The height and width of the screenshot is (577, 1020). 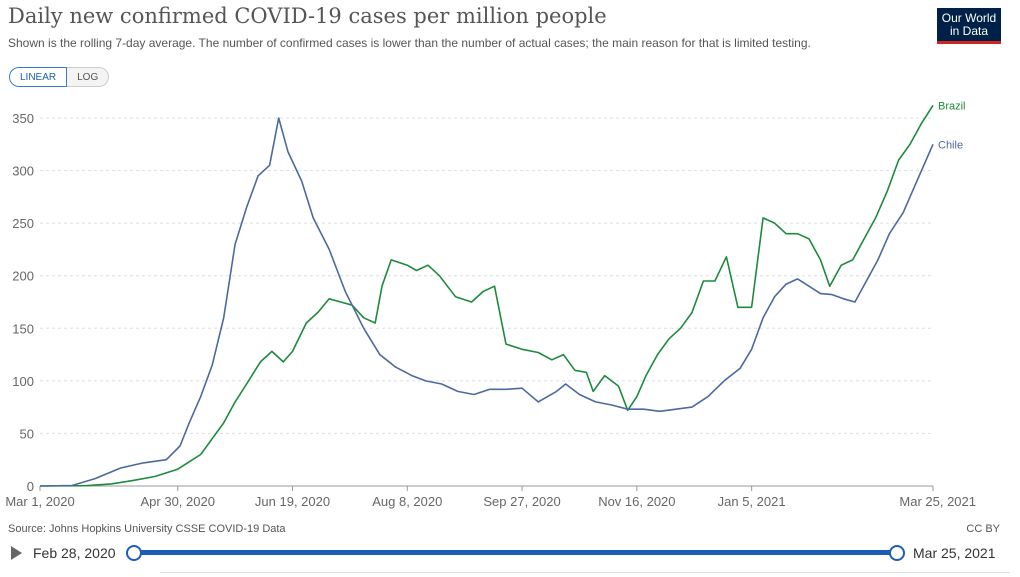 I want to click on log-scale-button: LOG, so click(x=88, y=77).